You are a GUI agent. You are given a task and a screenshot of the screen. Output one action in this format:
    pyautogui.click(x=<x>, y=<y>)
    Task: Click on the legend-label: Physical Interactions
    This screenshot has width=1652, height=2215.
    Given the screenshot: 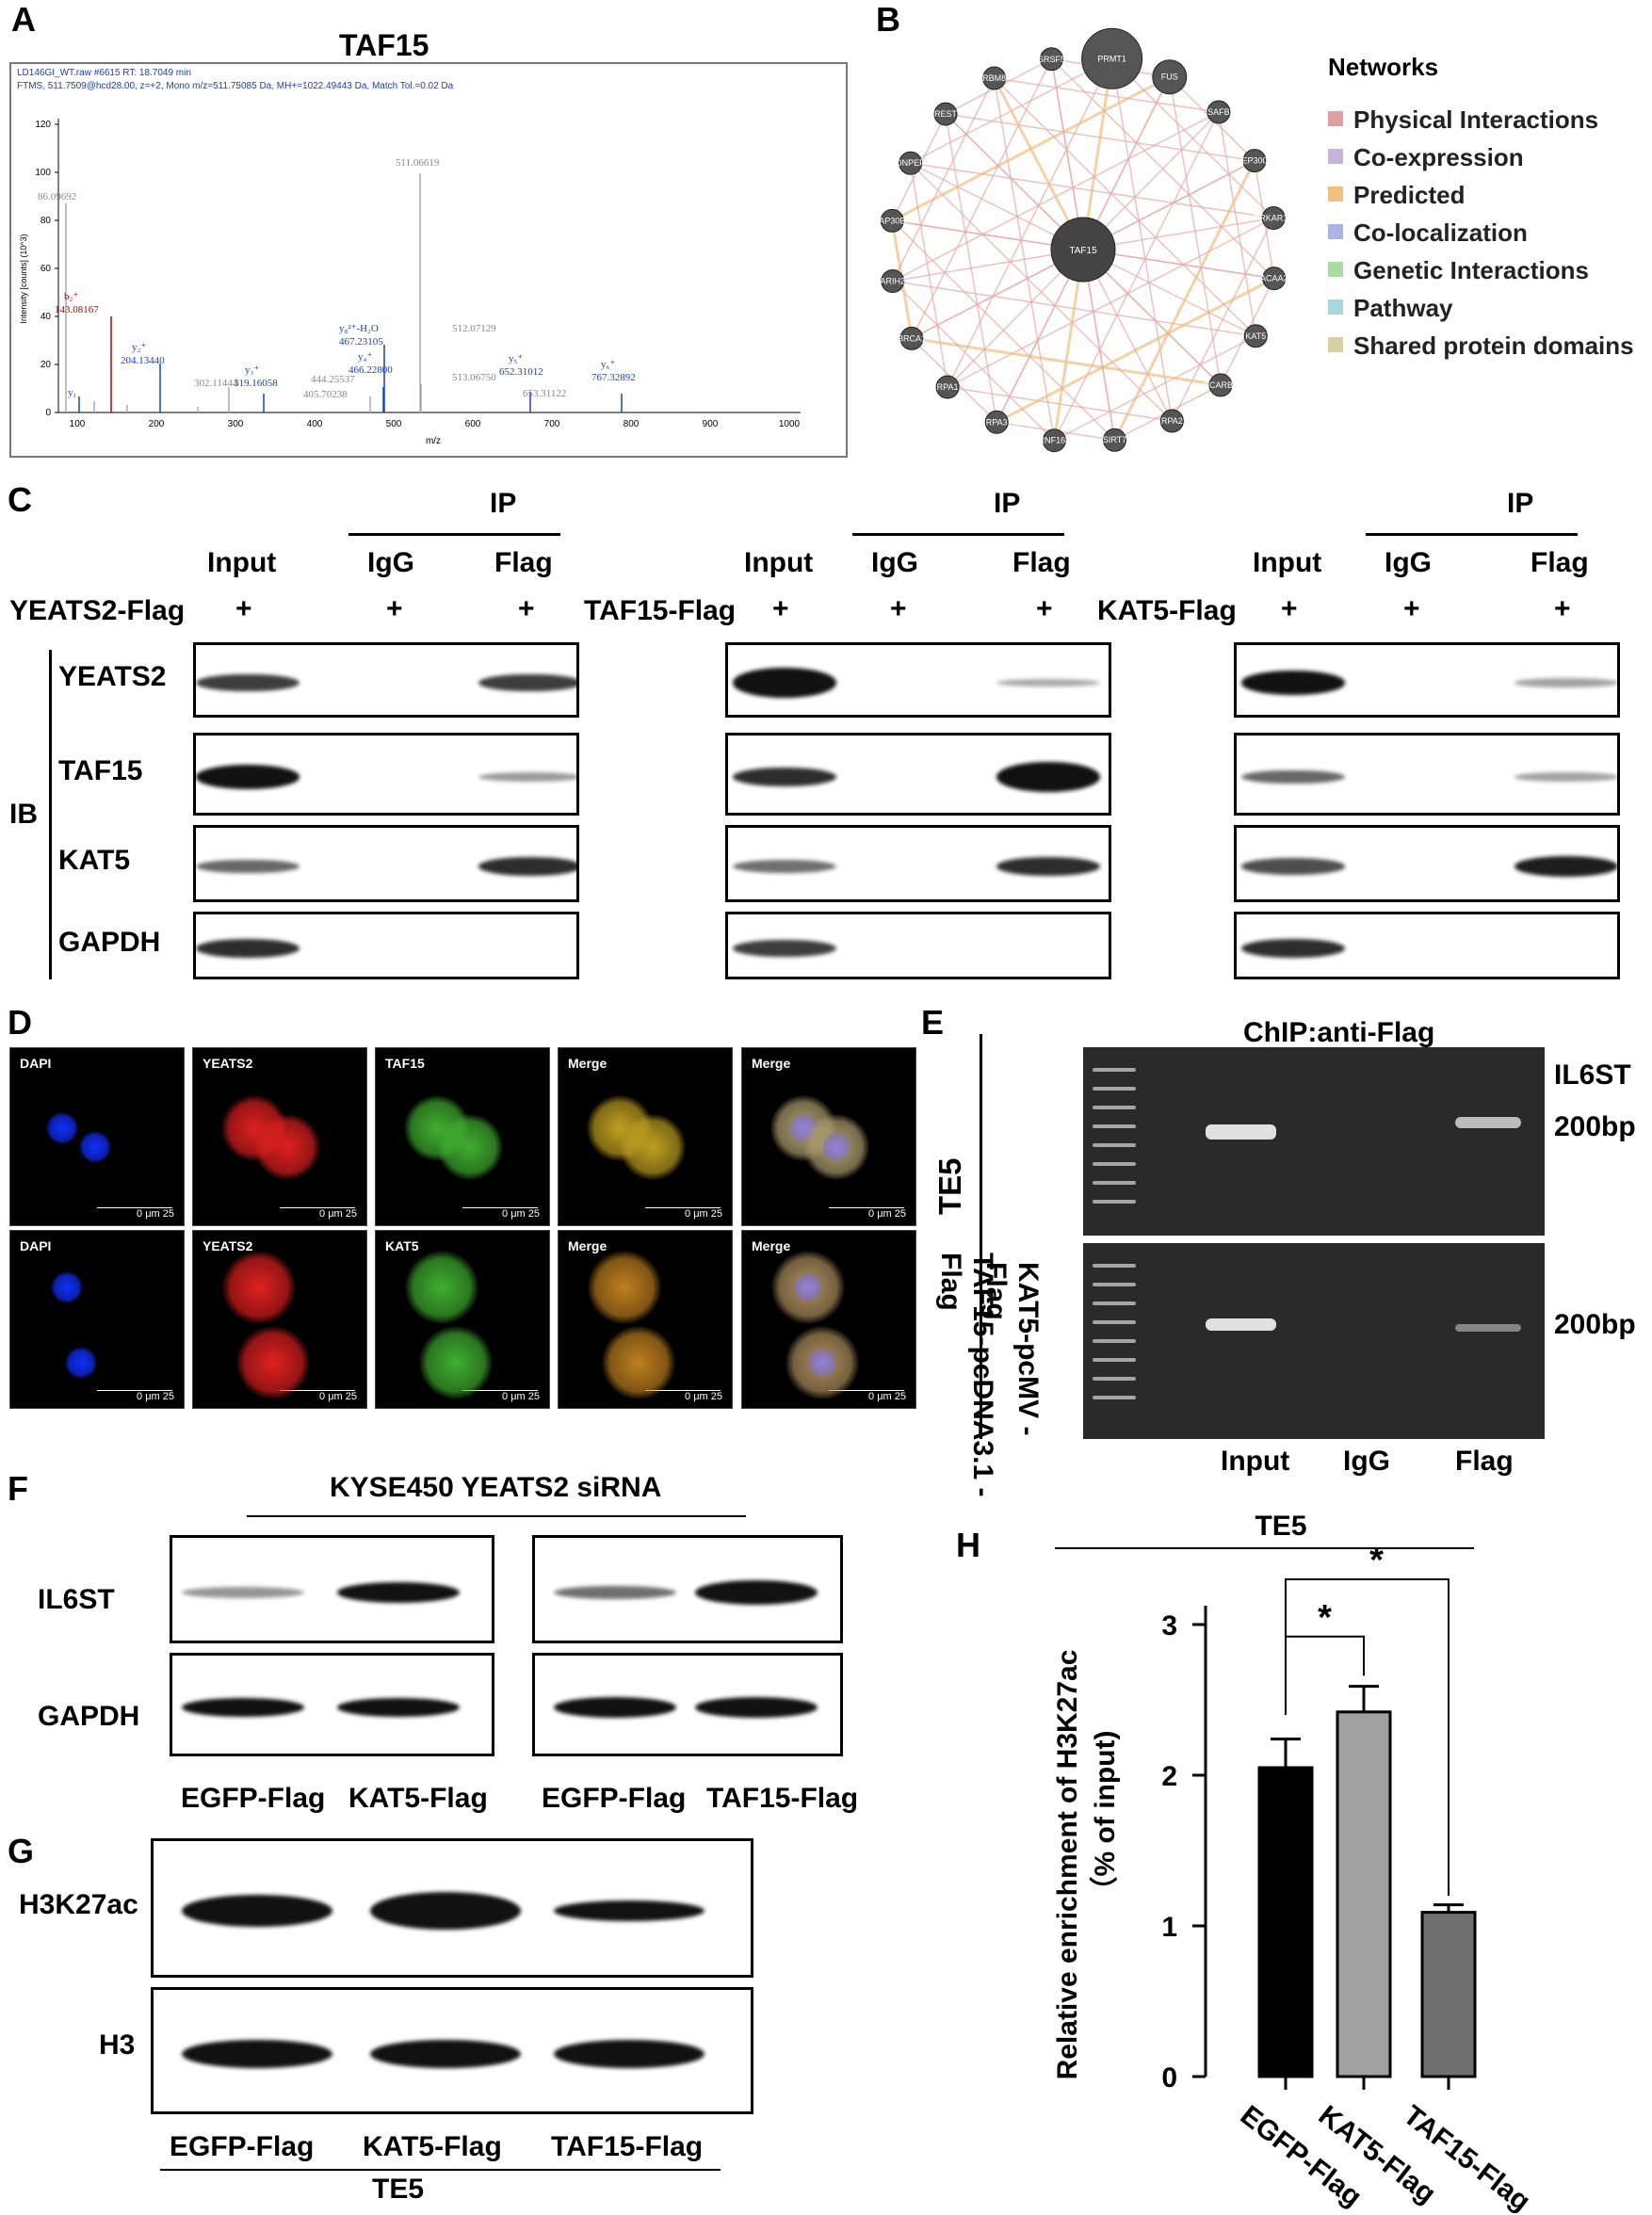 What is the action you would take?
    pyautogui.click(x=1476, y=119)
    